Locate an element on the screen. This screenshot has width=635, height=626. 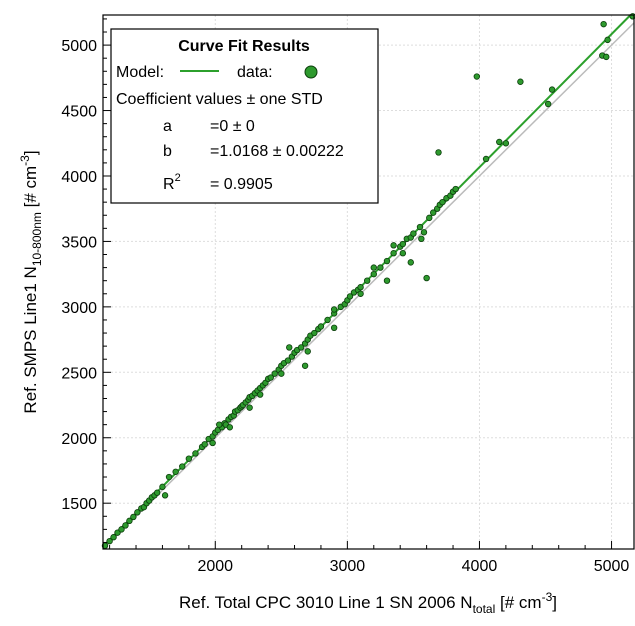
y-axis-label-unit: [# cm is located at coordinates (30, 189).